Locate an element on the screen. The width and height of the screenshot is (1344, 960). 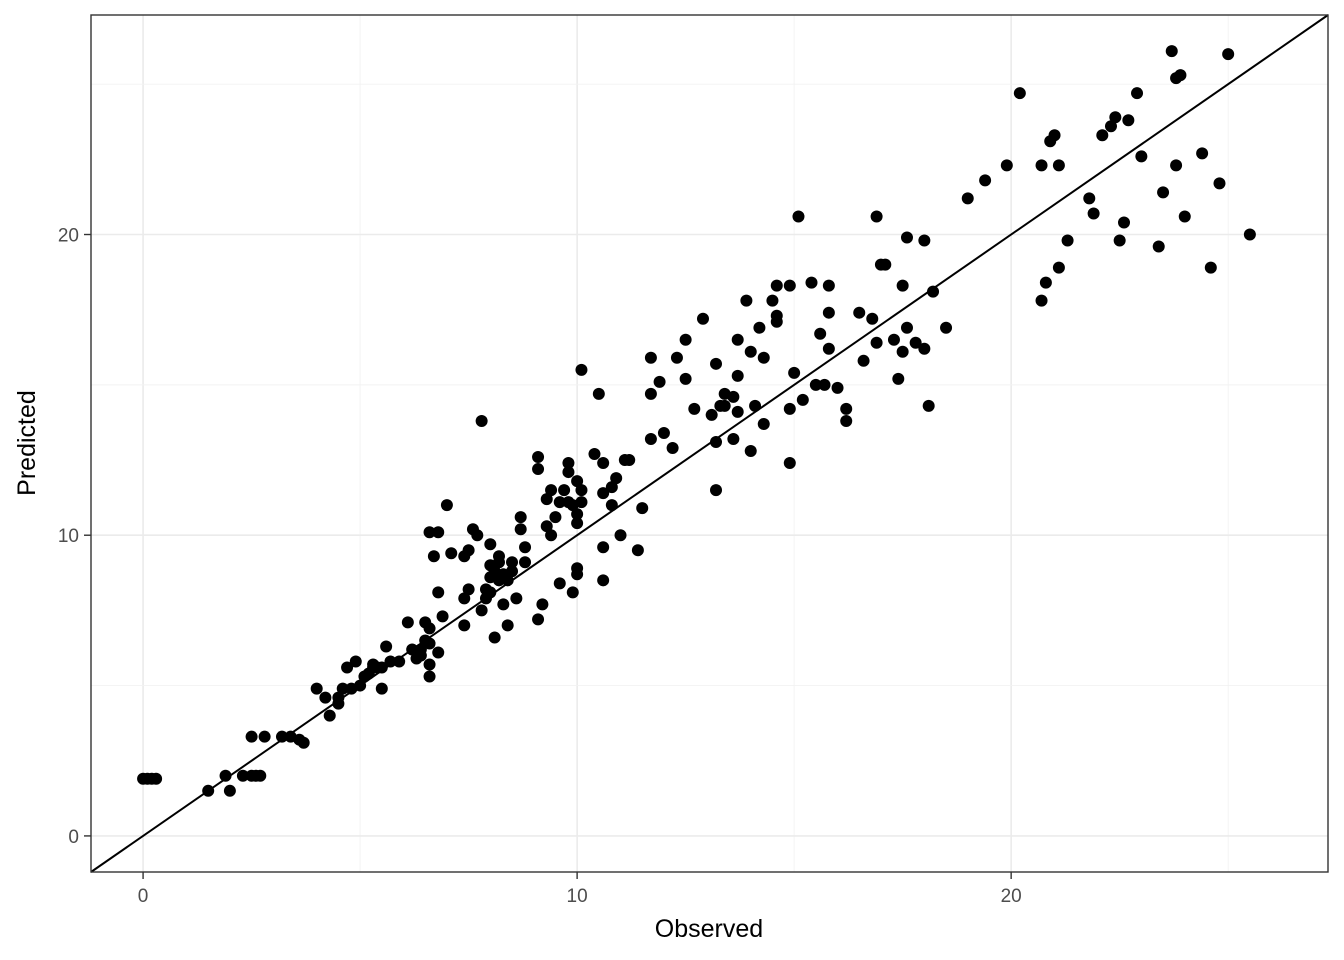
y-axis-title: Predicted is located at coordinates (27, 443).